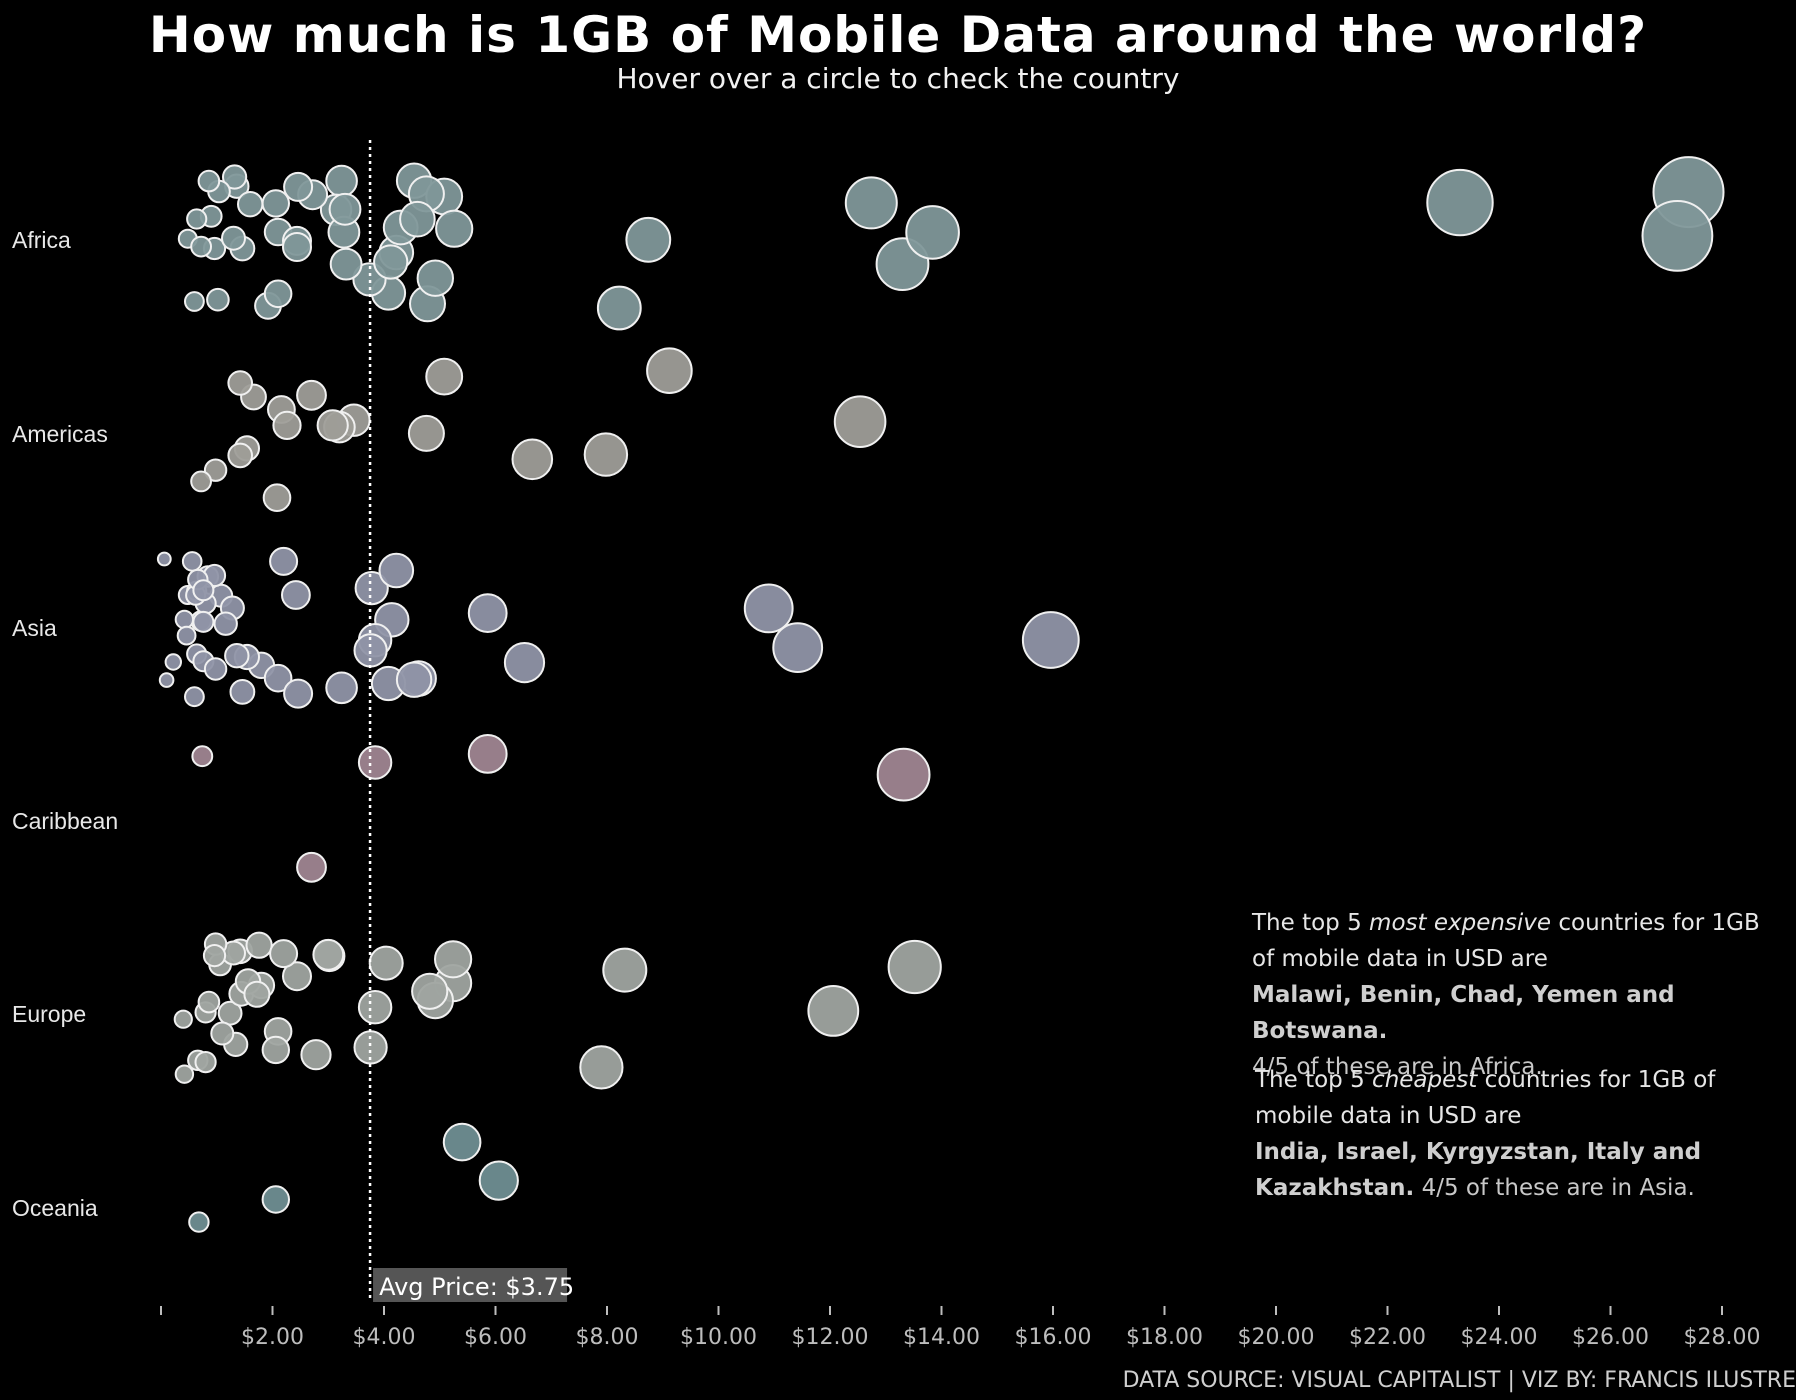  What do you see at coordinates (1276, 1337) in the screenshot?
I see `x-tick-label: $20.00` at bounding box center [1276, 1337].